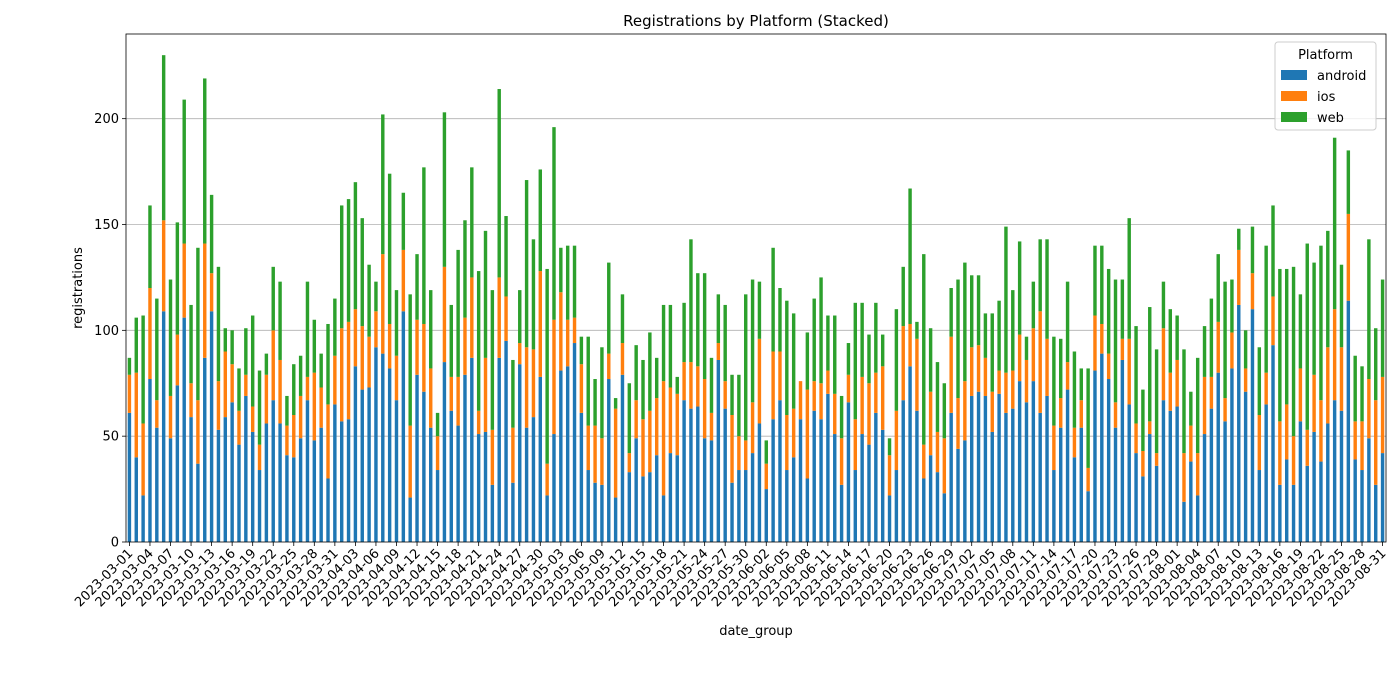 This screenshot has width=1400, height=700. What do you see at coordinates (106, 119) in the screenshot?
I see `y-tick-label: 200` at bounding box center [106, 119].